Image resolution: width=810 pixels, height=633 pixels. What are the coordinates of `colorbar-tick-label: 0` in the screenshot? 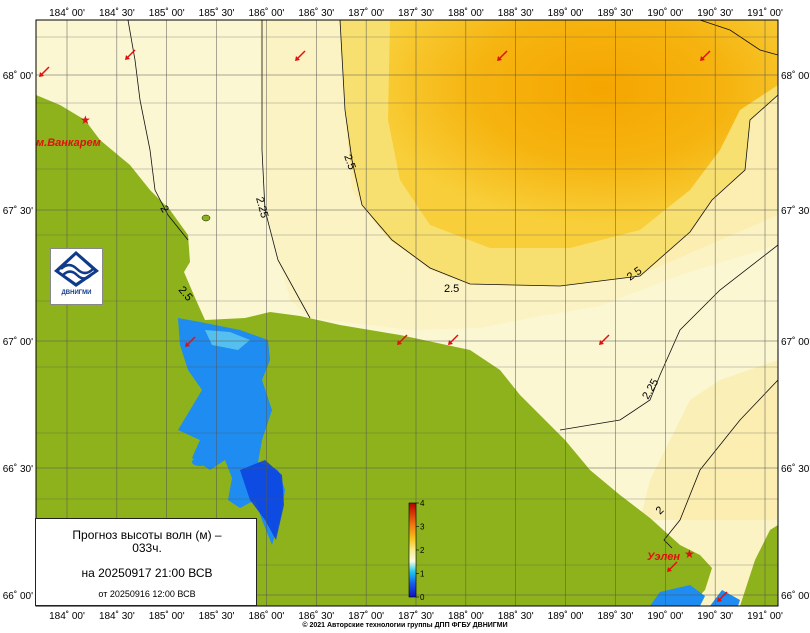 It's located at (422, 597).